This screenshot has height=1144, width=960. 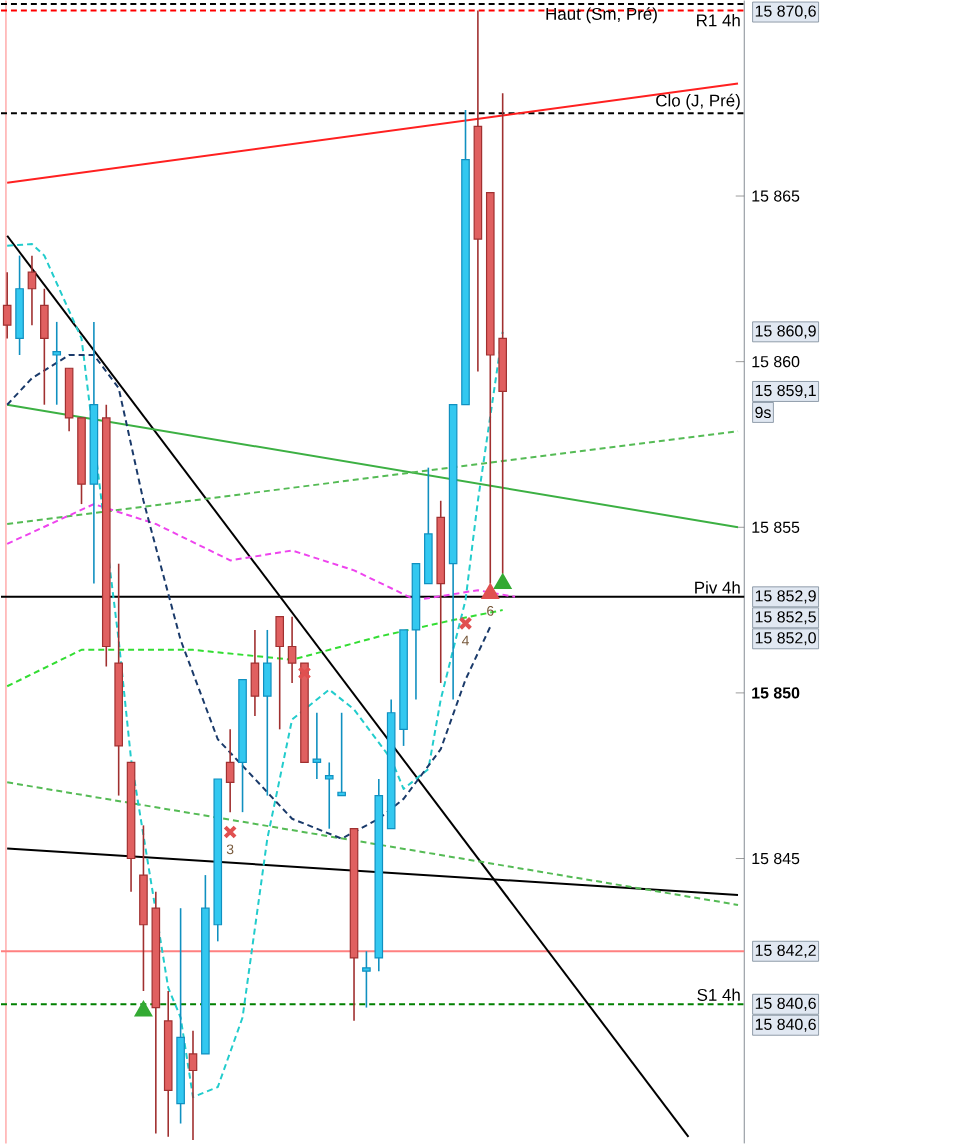 What do you see at coordinates (718, 20) in the screenshot?
I see `ref-line-label: R1 4h` at bounding box center [718, 20].